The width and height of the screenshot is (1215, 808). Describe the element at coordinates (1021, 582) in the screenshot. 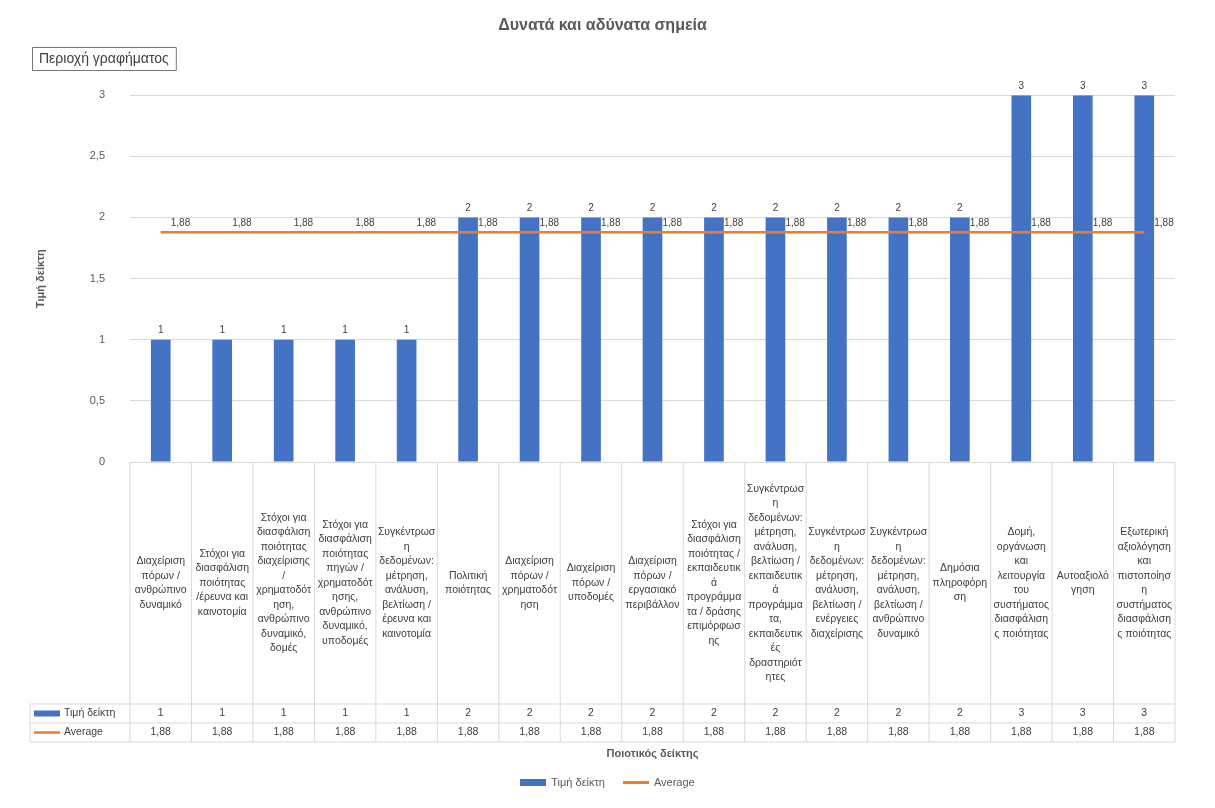

I see `x-tick-label: Δομή, οργάνωση και λειτουργία του συστήματος διασφάλισης ποιότητας` at that location.